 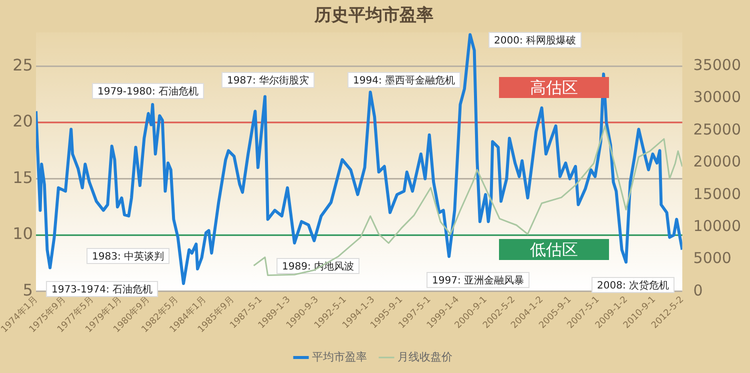 I want to click on y2-tick-label: 15000, so click(x=717, y=193).